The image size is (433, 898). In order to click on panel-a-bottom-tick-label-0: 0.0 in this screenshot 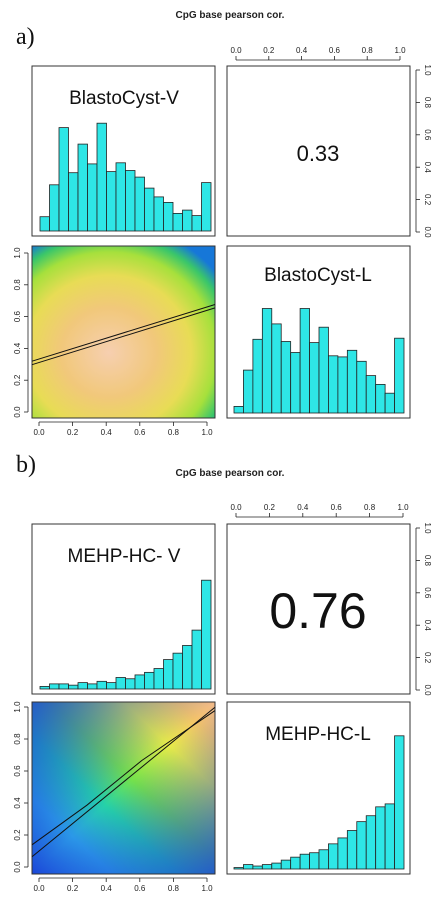, I will do `click(39, 432)`.